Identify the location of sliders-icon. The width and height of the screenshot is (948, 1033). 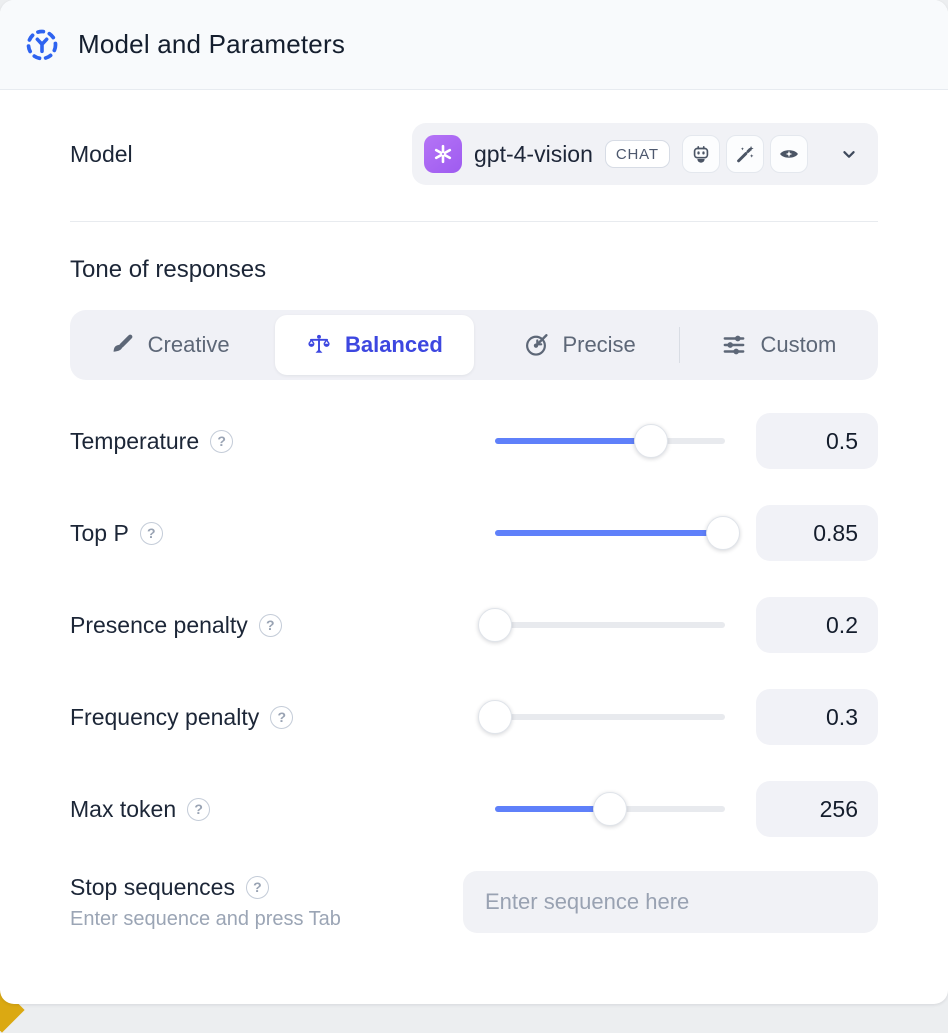
(734, 345).